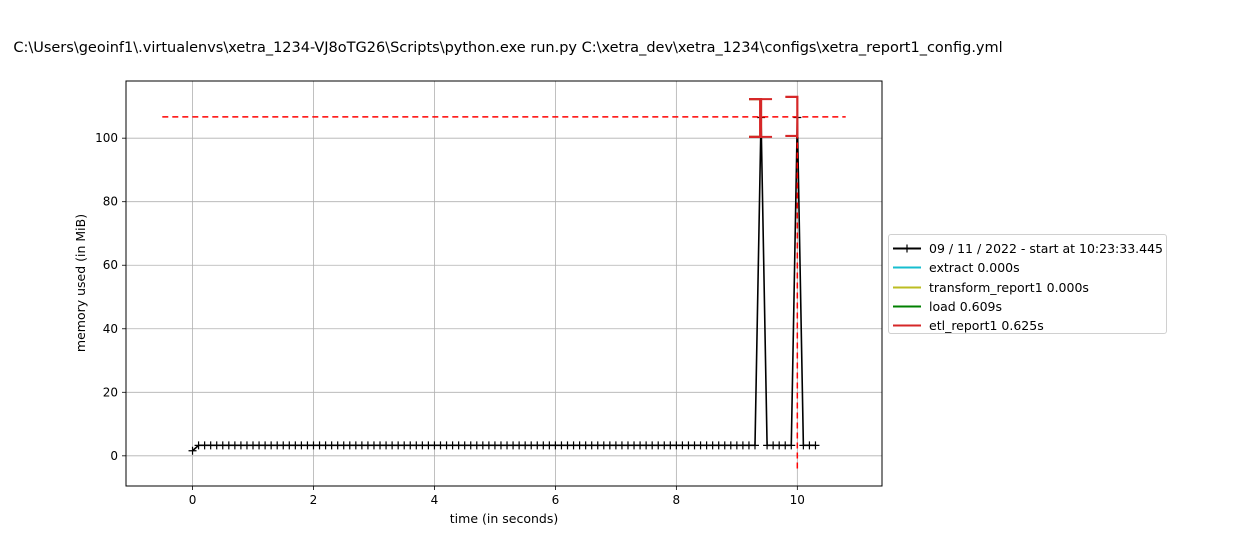 Image resolution: width=1260 pixels, height=540 pixels. Describe the element at coordinates (556, 500) in the screenshot. I see `x-tick-label: 6` at that location.